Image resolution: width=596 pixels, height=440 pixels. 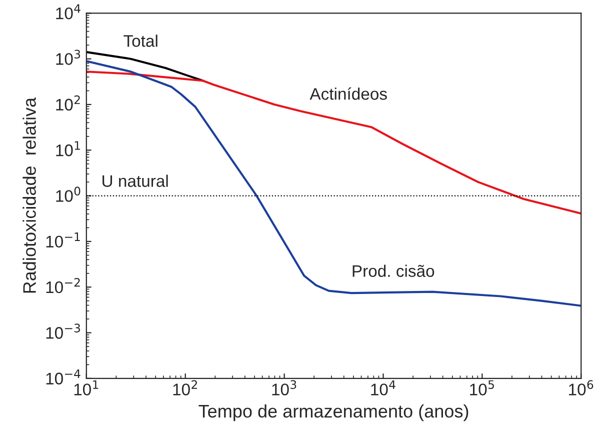 What do you see at coordinates (63, 240) in the screenshot?
I see `y-tick-label: 10$^{−1}$` at bounding box center [63, 240].